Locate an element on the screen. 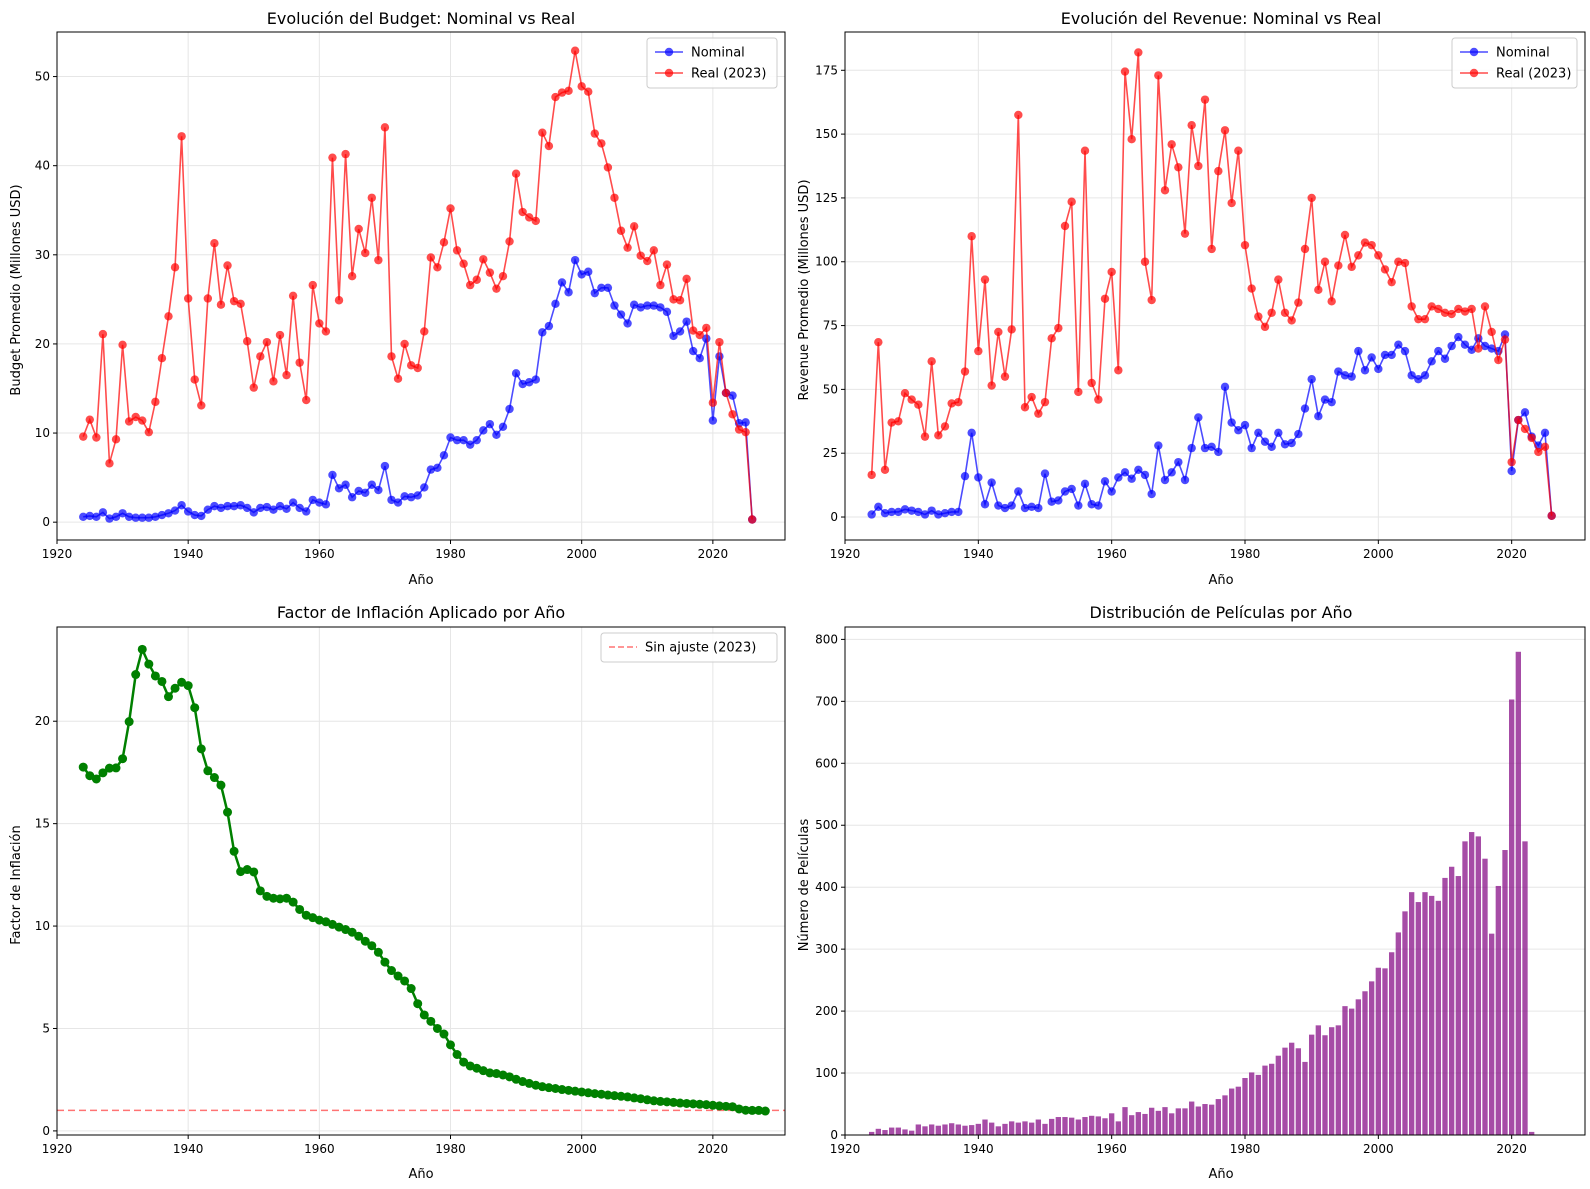 Image resolution: width=1590 pixels, height=1189 pixels. x-tick-label: 1920 is located at coordinates (57, 554).